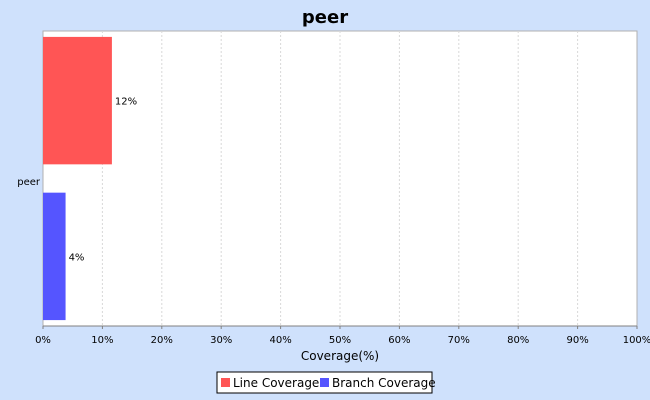 This screenshot has width=650, height=400. I want to click on x-tick-label: 50%, so click(340, 340).